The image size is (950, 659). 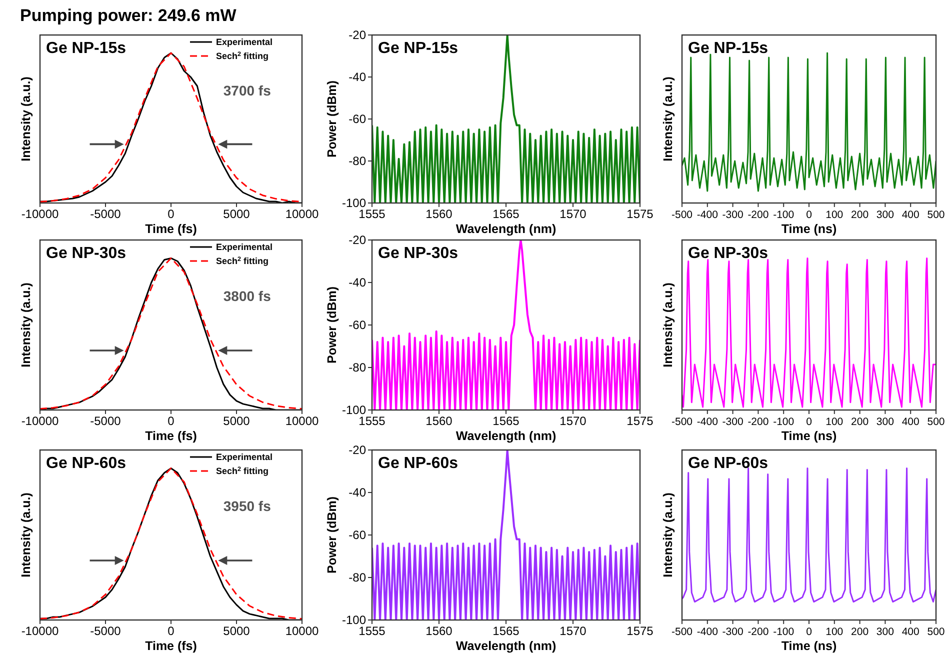 What do you see at coordinates (835, 422) in the screenshot?
I see `x-tick-label: 100` at bounding box center [835, 422].